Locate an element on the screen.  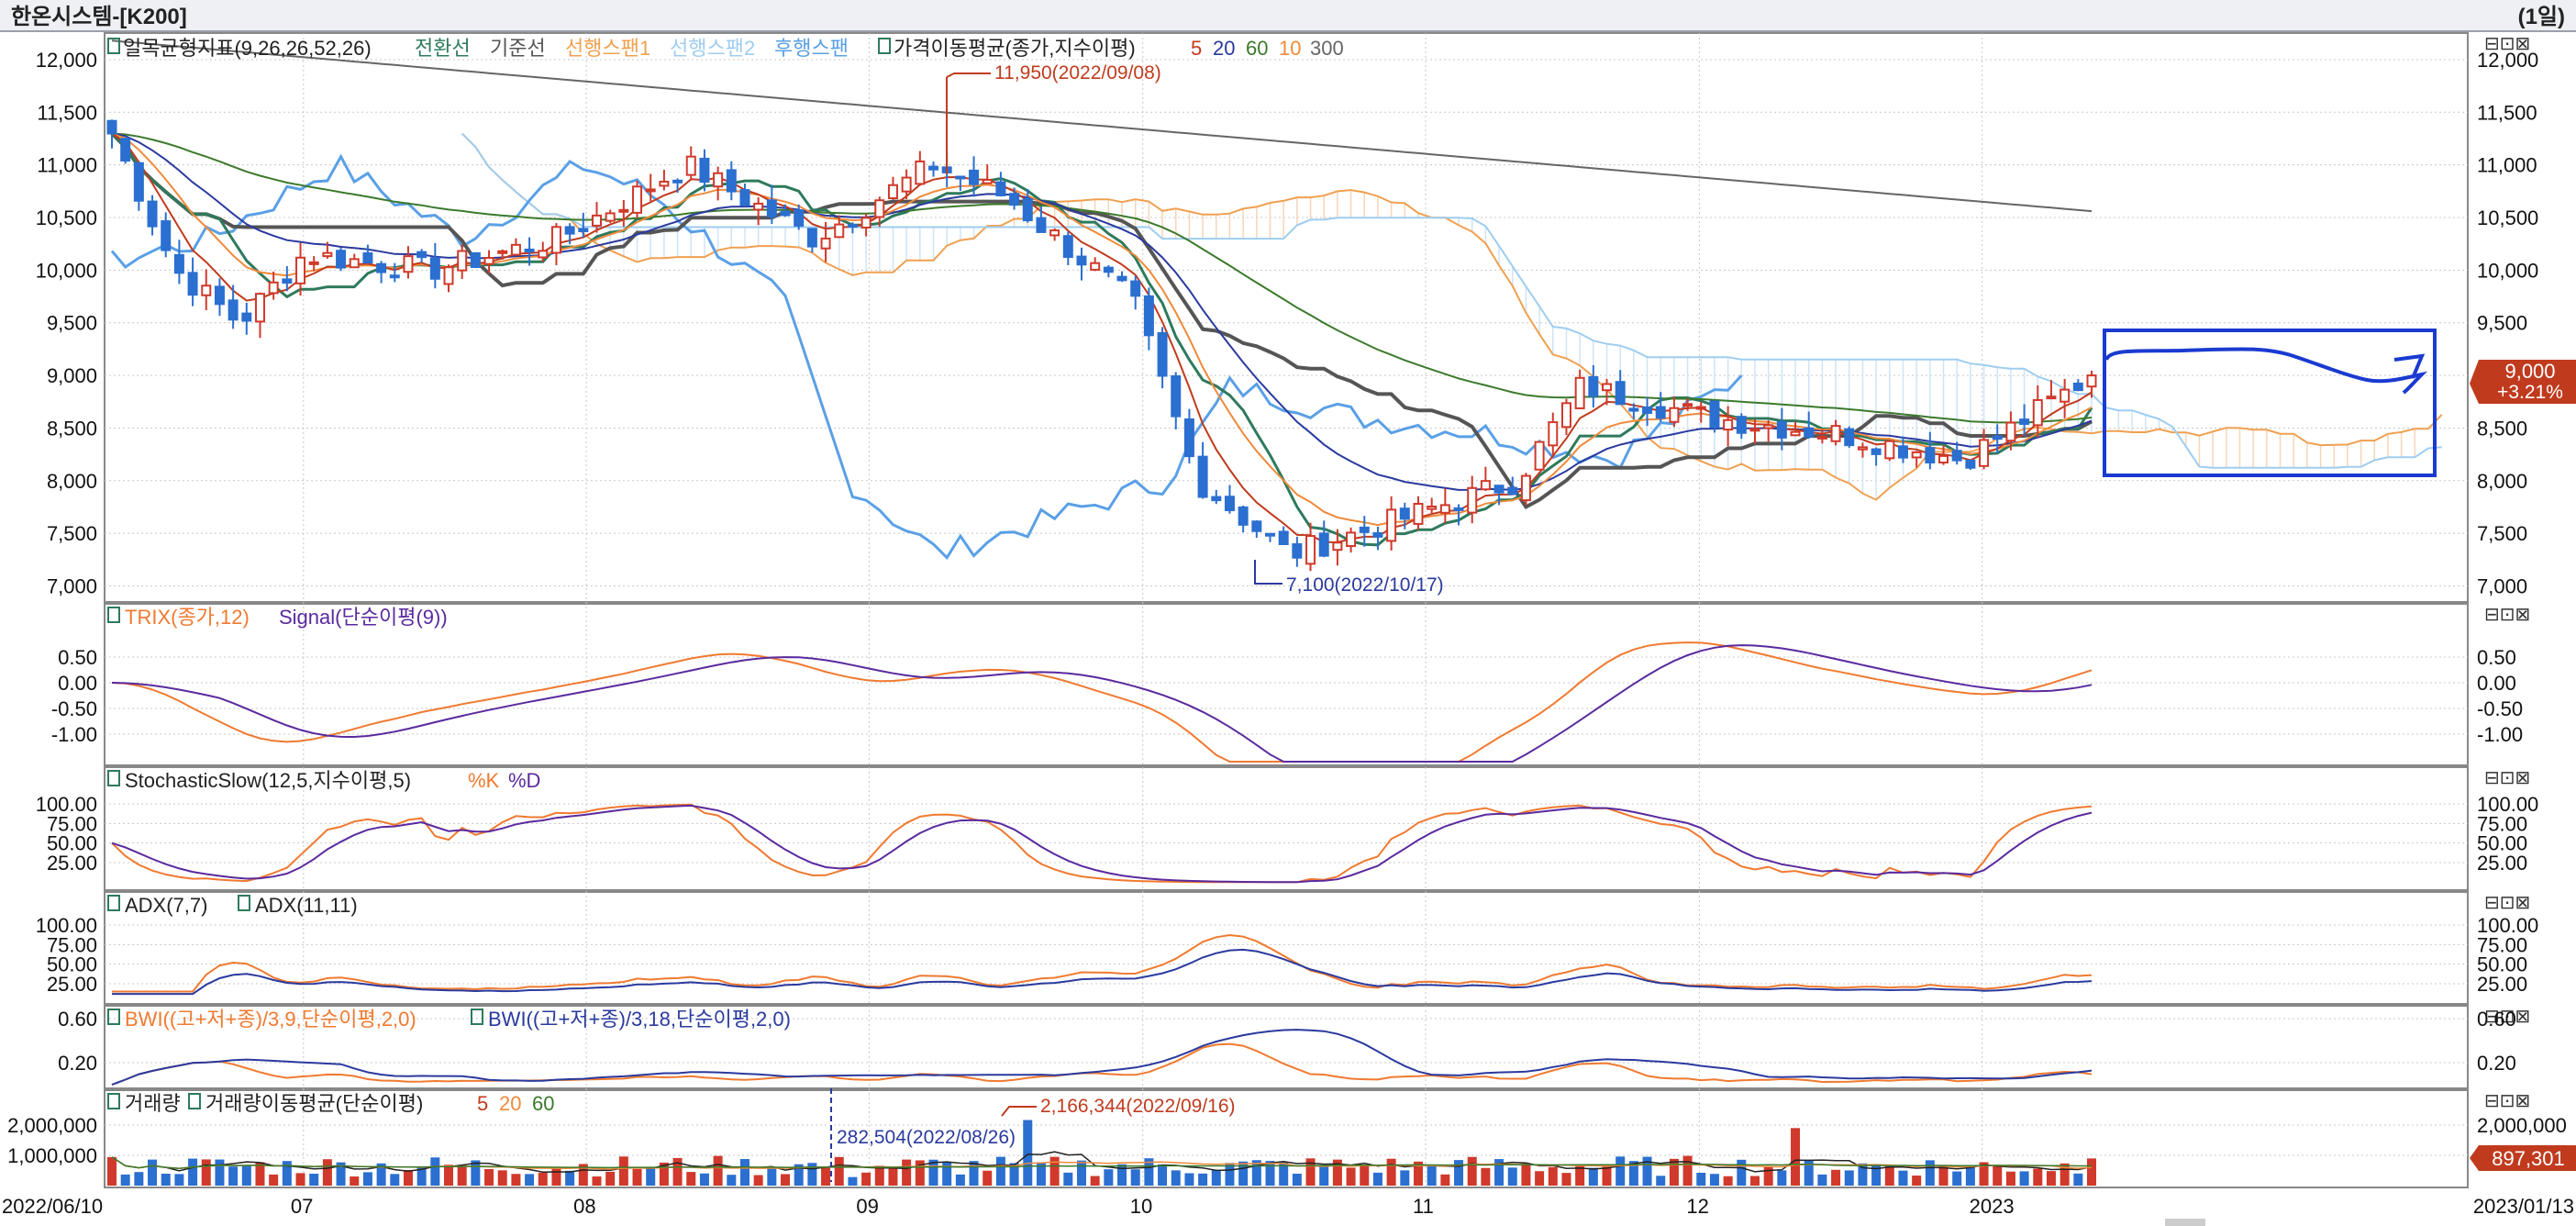
bwi-ytick-left: 0.60 is located at coordinates (77, 1019).